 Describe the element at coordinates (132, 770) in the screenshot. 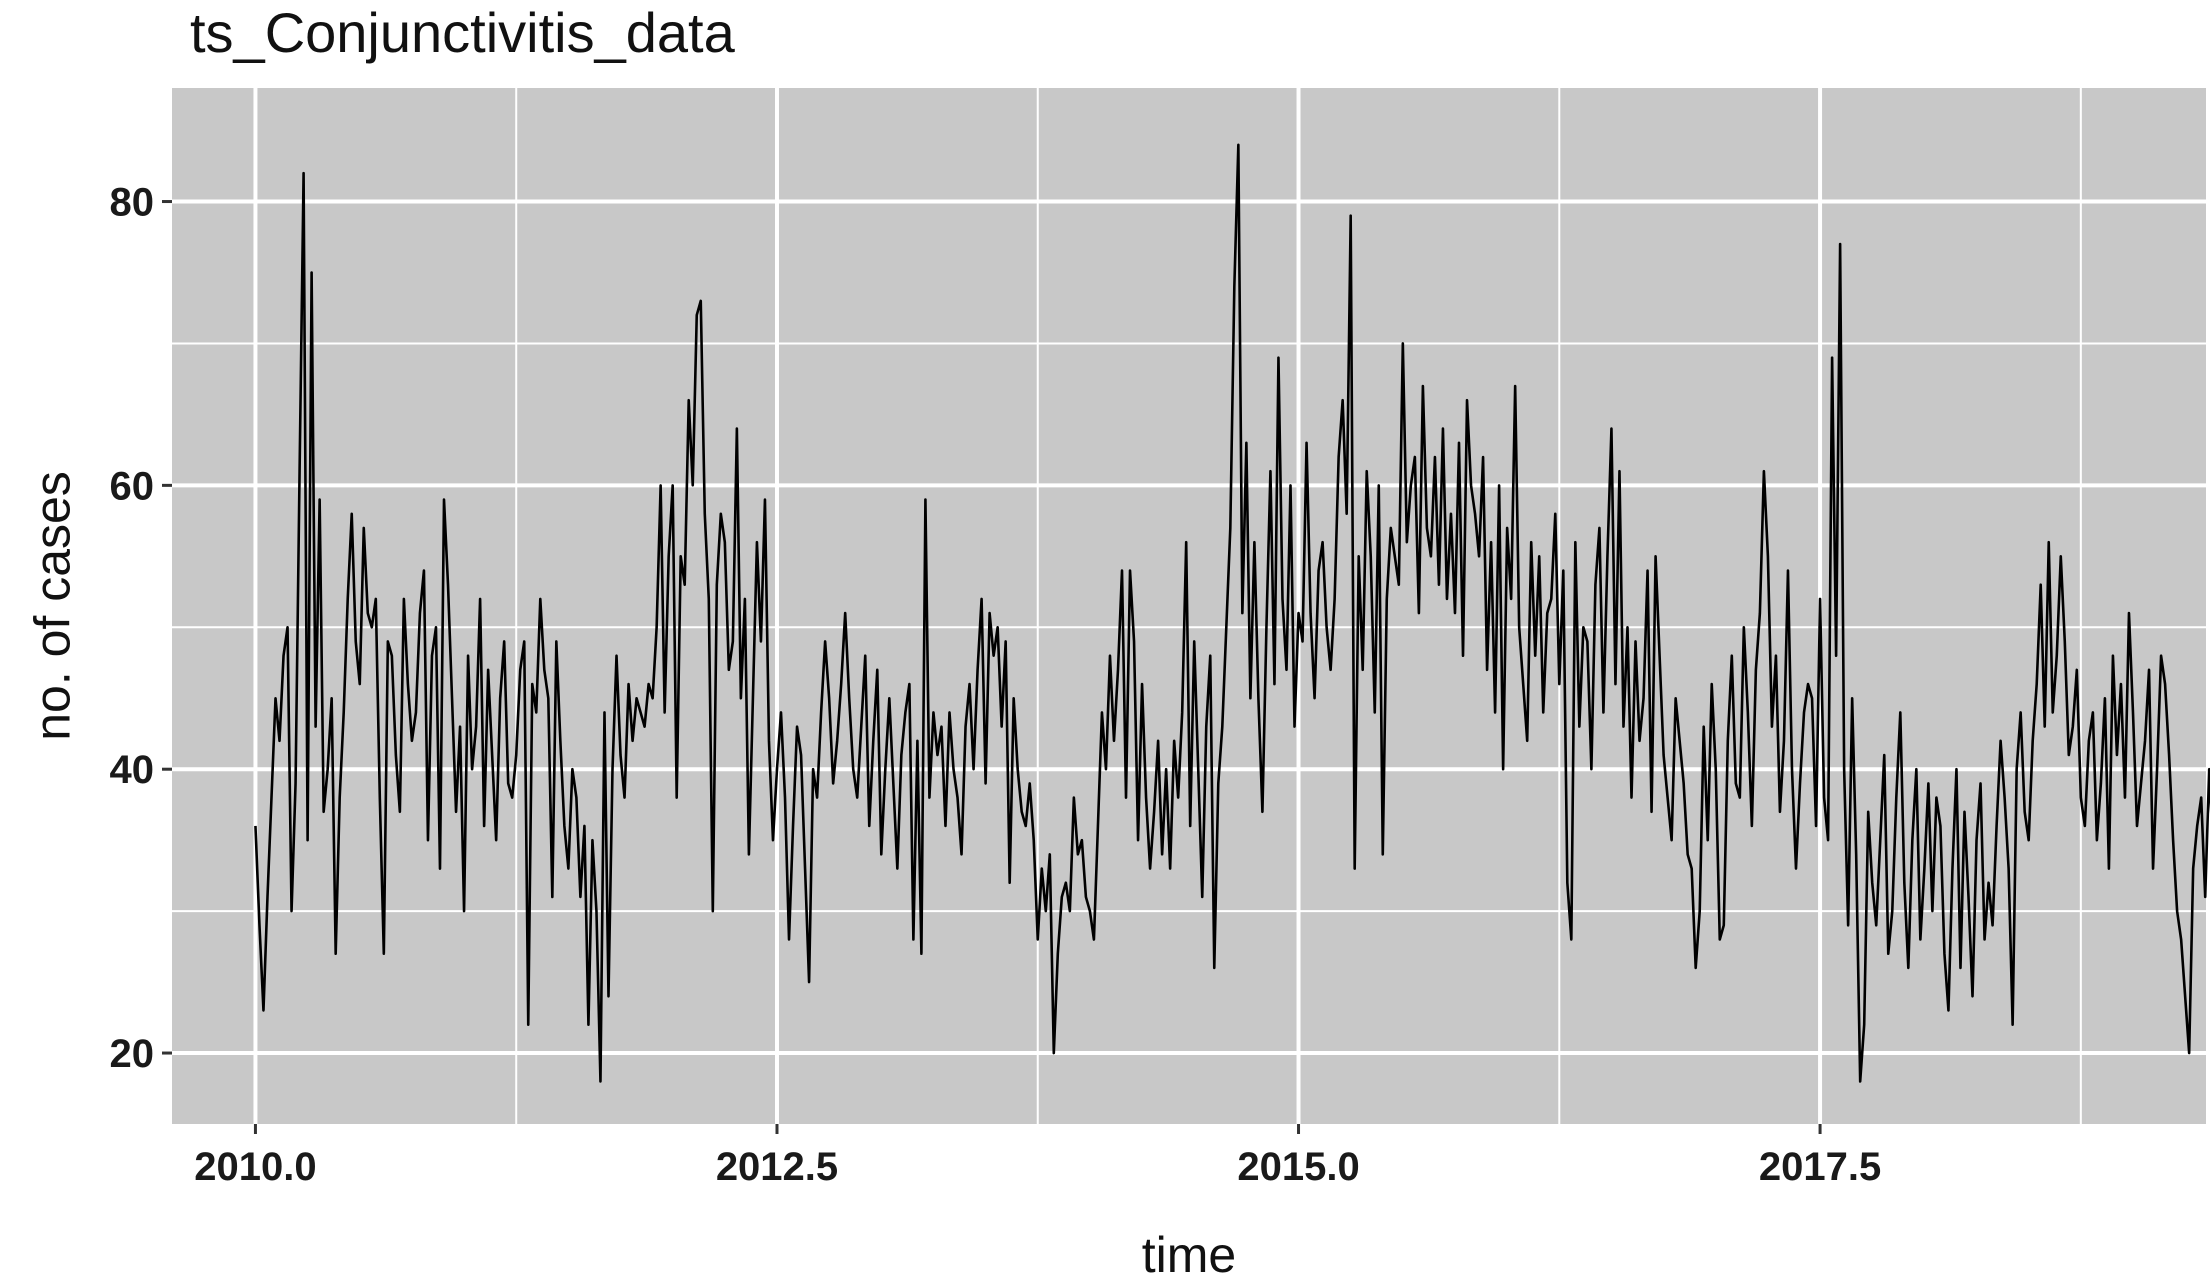

I see `y-tick-label: 40` at that location.